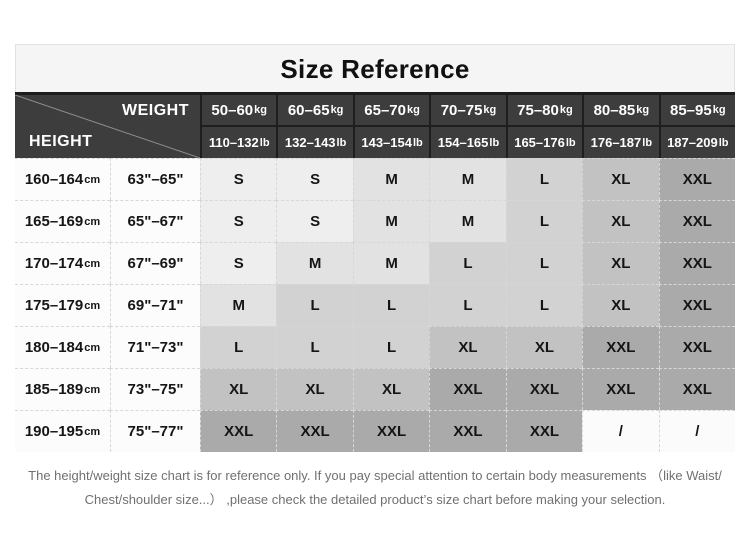 The height and width of the screenshot is (547, 750). I want to click on weight-kg-header-cell: 80–85 kg, so click(620, 111).